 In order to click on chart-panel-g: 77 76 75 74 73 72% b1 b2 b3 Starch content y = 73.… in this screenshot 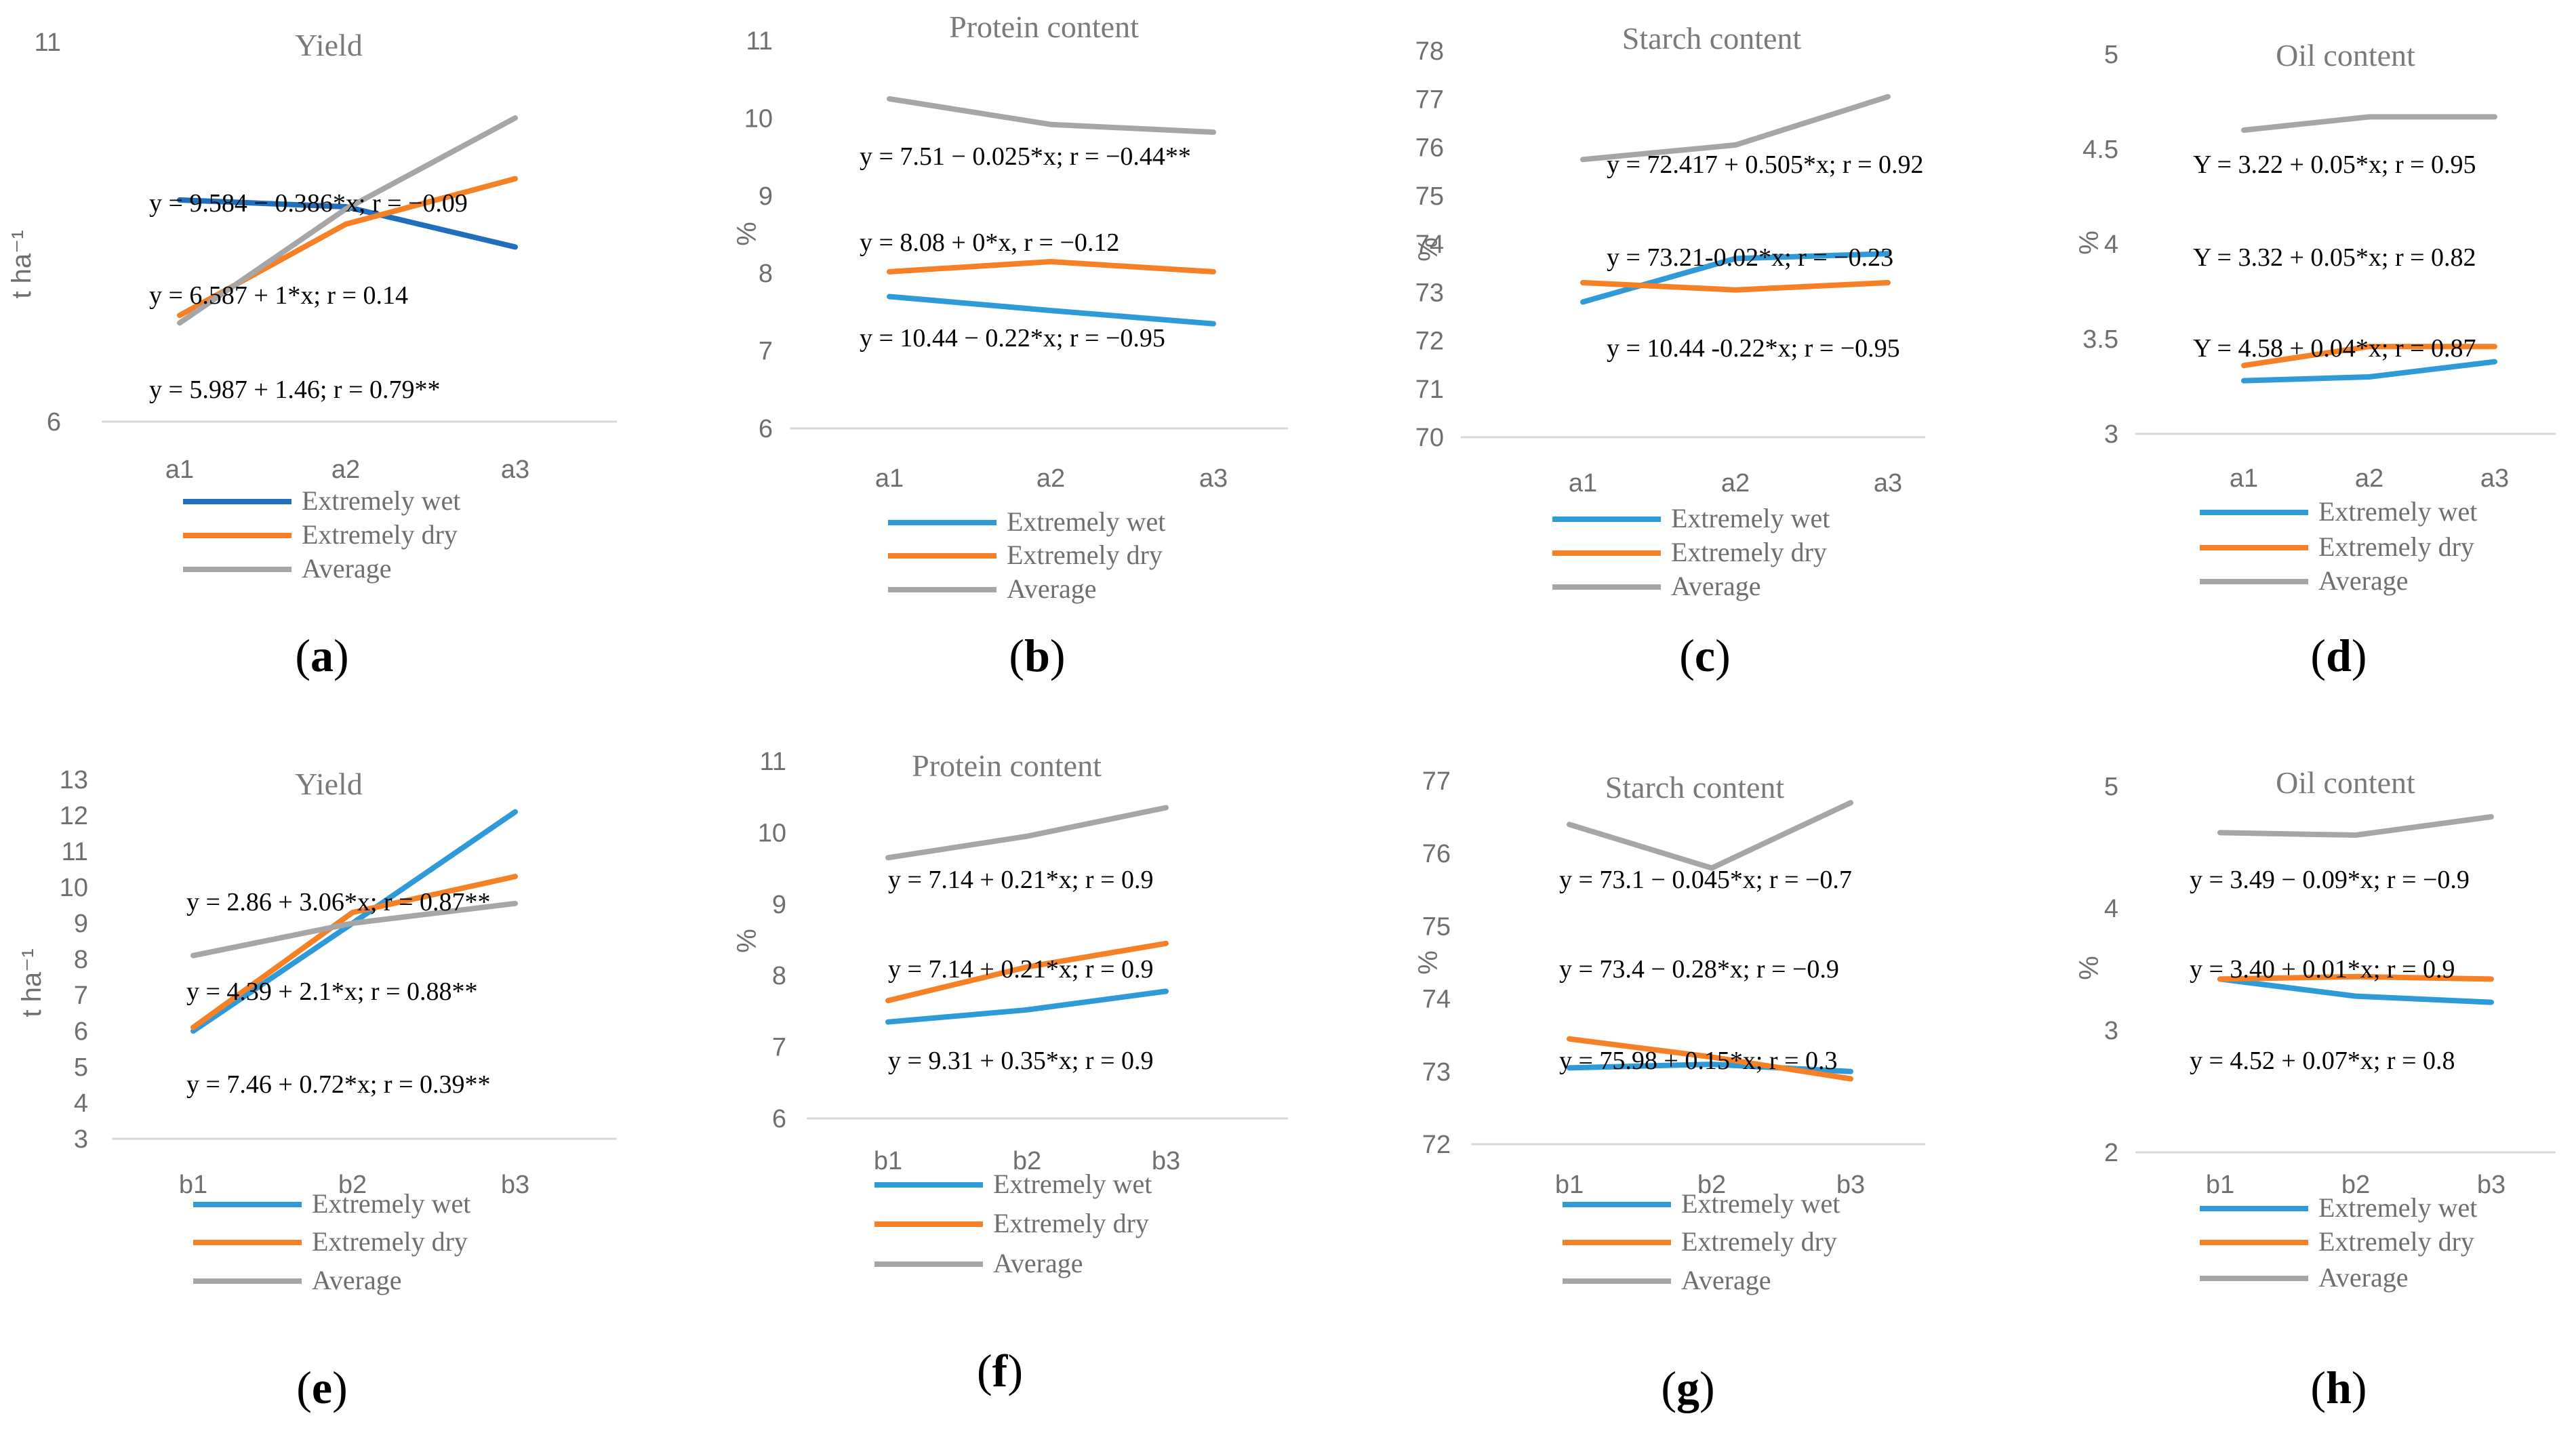, I will do `click(1669, 1090)`.